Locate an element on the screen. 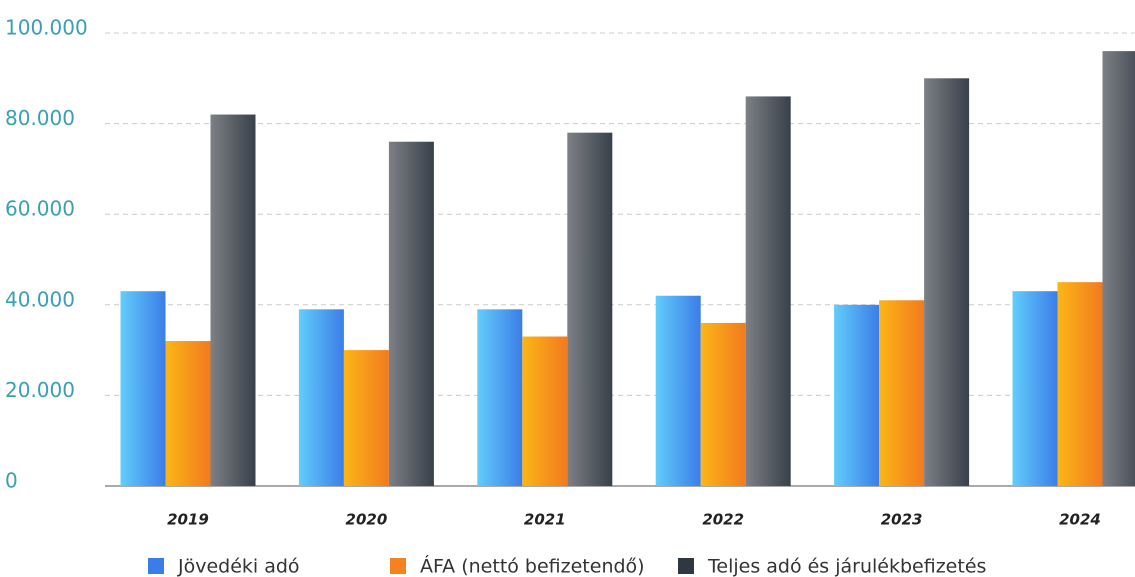 The height and width of the screenshot is (577, 1135). y-tick-label: 80.000 is located at coordinates (40, 118).